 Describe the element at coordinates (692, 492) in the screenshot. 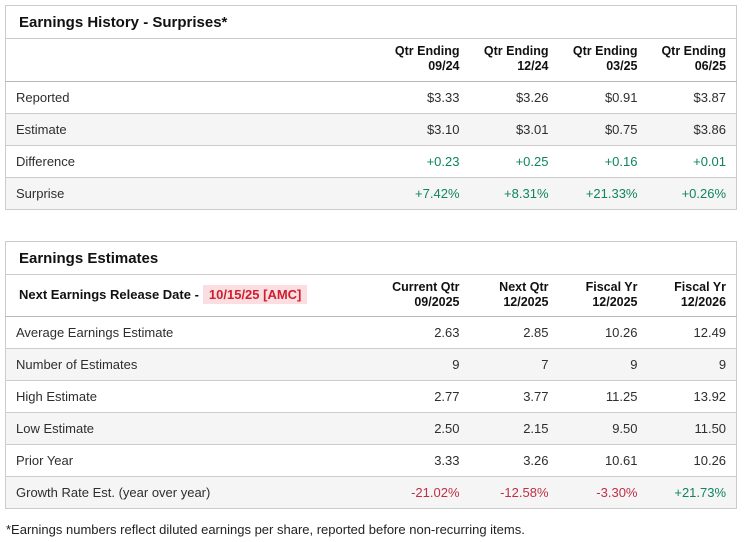

I see `cell-value: +21.73%` at that location.